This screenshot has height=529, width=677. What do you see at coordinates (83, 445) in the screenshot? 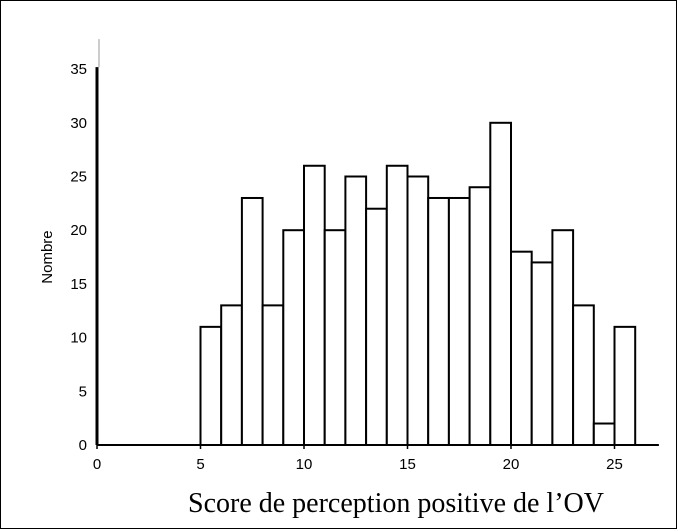
I see `y-tick-label-0: 0` at bounding box center [83, 445].